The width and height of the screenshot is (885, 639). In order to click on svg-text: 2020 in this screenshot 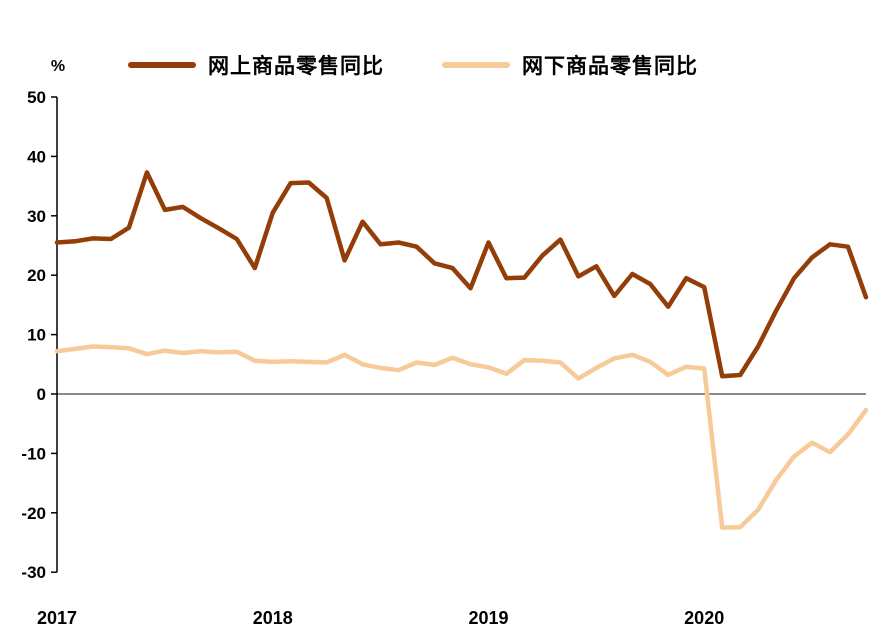, I will do `click(704, 618)`.